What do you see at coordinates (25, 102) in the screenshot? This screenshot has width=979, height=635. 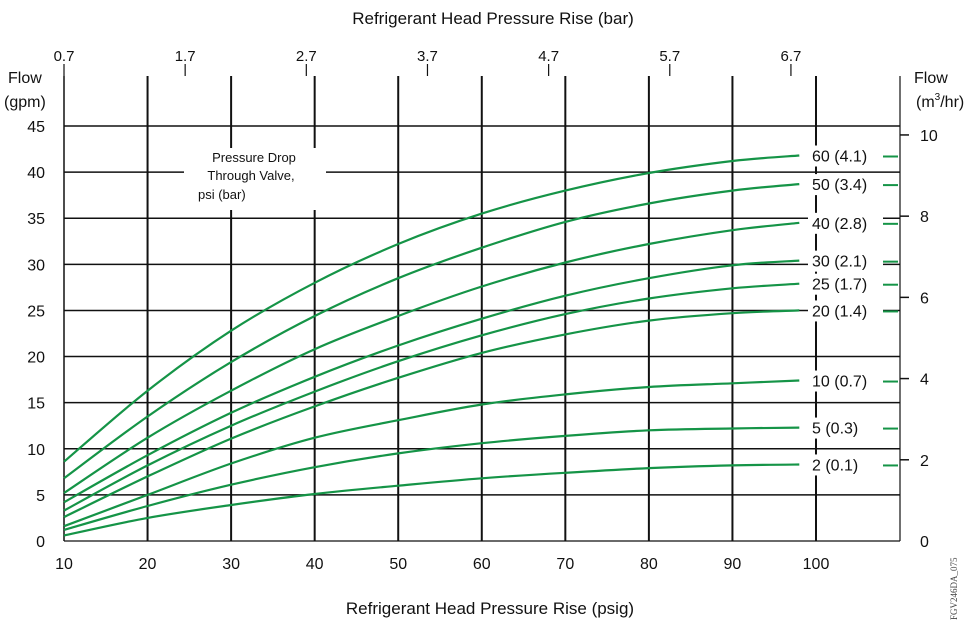 I see `y-axis-left-title-line-2: (gpm)` at bounding box center [25, 102].